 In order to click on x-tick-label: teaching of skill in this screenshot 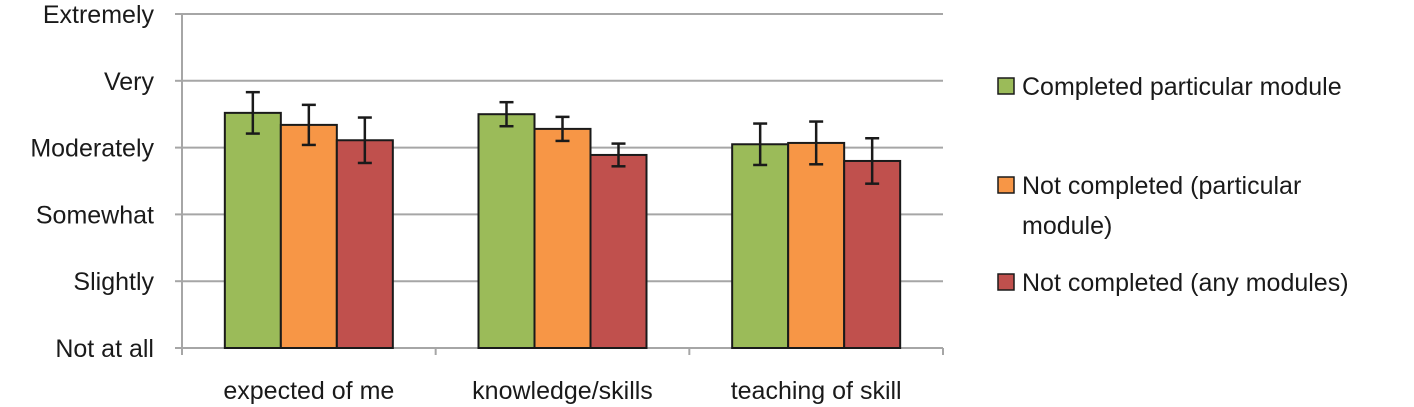, I will do `click(816, 391)`.